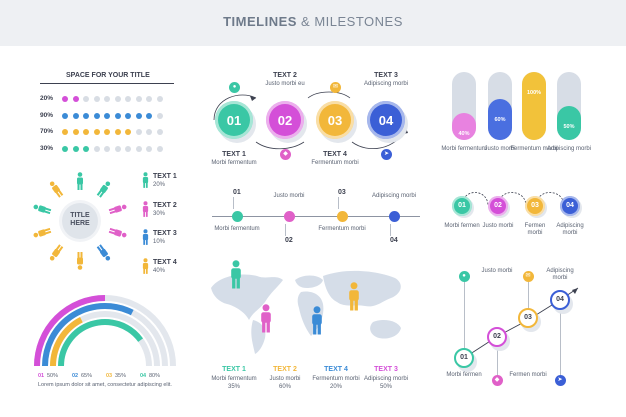 This screenshot has height=417, width=626. Describe the element at coordinates (47, 115) in the screenshot. I see `dotmatrix-row-label: 90%` at that location.